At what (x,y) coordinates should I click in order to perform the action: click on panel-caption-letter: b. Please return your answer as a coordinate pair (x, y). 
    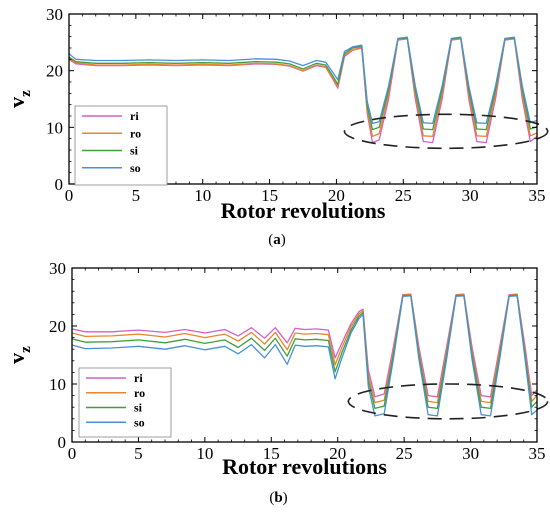
    Looking at the image, I should click on (278, 498).